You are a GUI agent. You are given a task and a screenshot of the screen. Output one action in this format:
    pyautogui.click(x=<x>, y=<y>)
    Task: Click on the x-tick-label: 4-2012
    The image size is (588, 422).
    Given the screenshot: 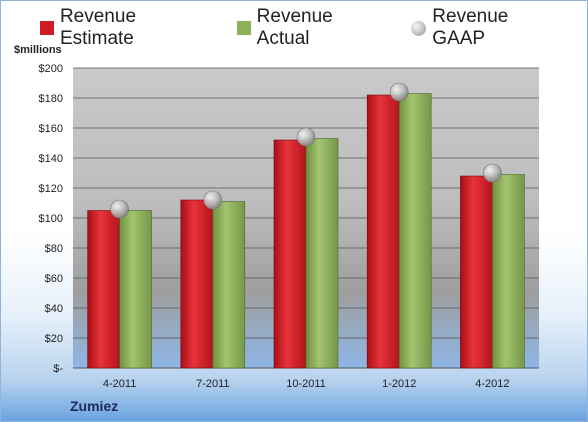 What is the action you would take?
    pyautogui.click(x=492, y=384)
    